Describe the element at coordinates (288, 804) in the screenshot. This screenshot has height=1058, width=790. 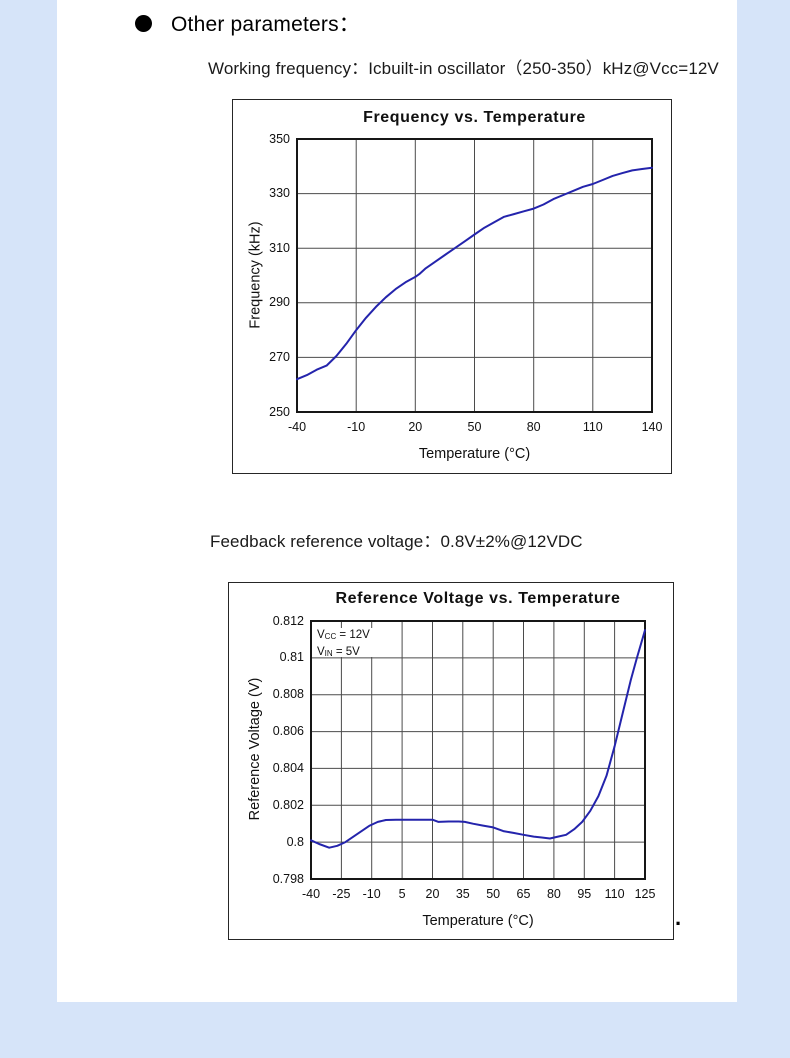
I see `y-tick-label: 0.802` at that location.